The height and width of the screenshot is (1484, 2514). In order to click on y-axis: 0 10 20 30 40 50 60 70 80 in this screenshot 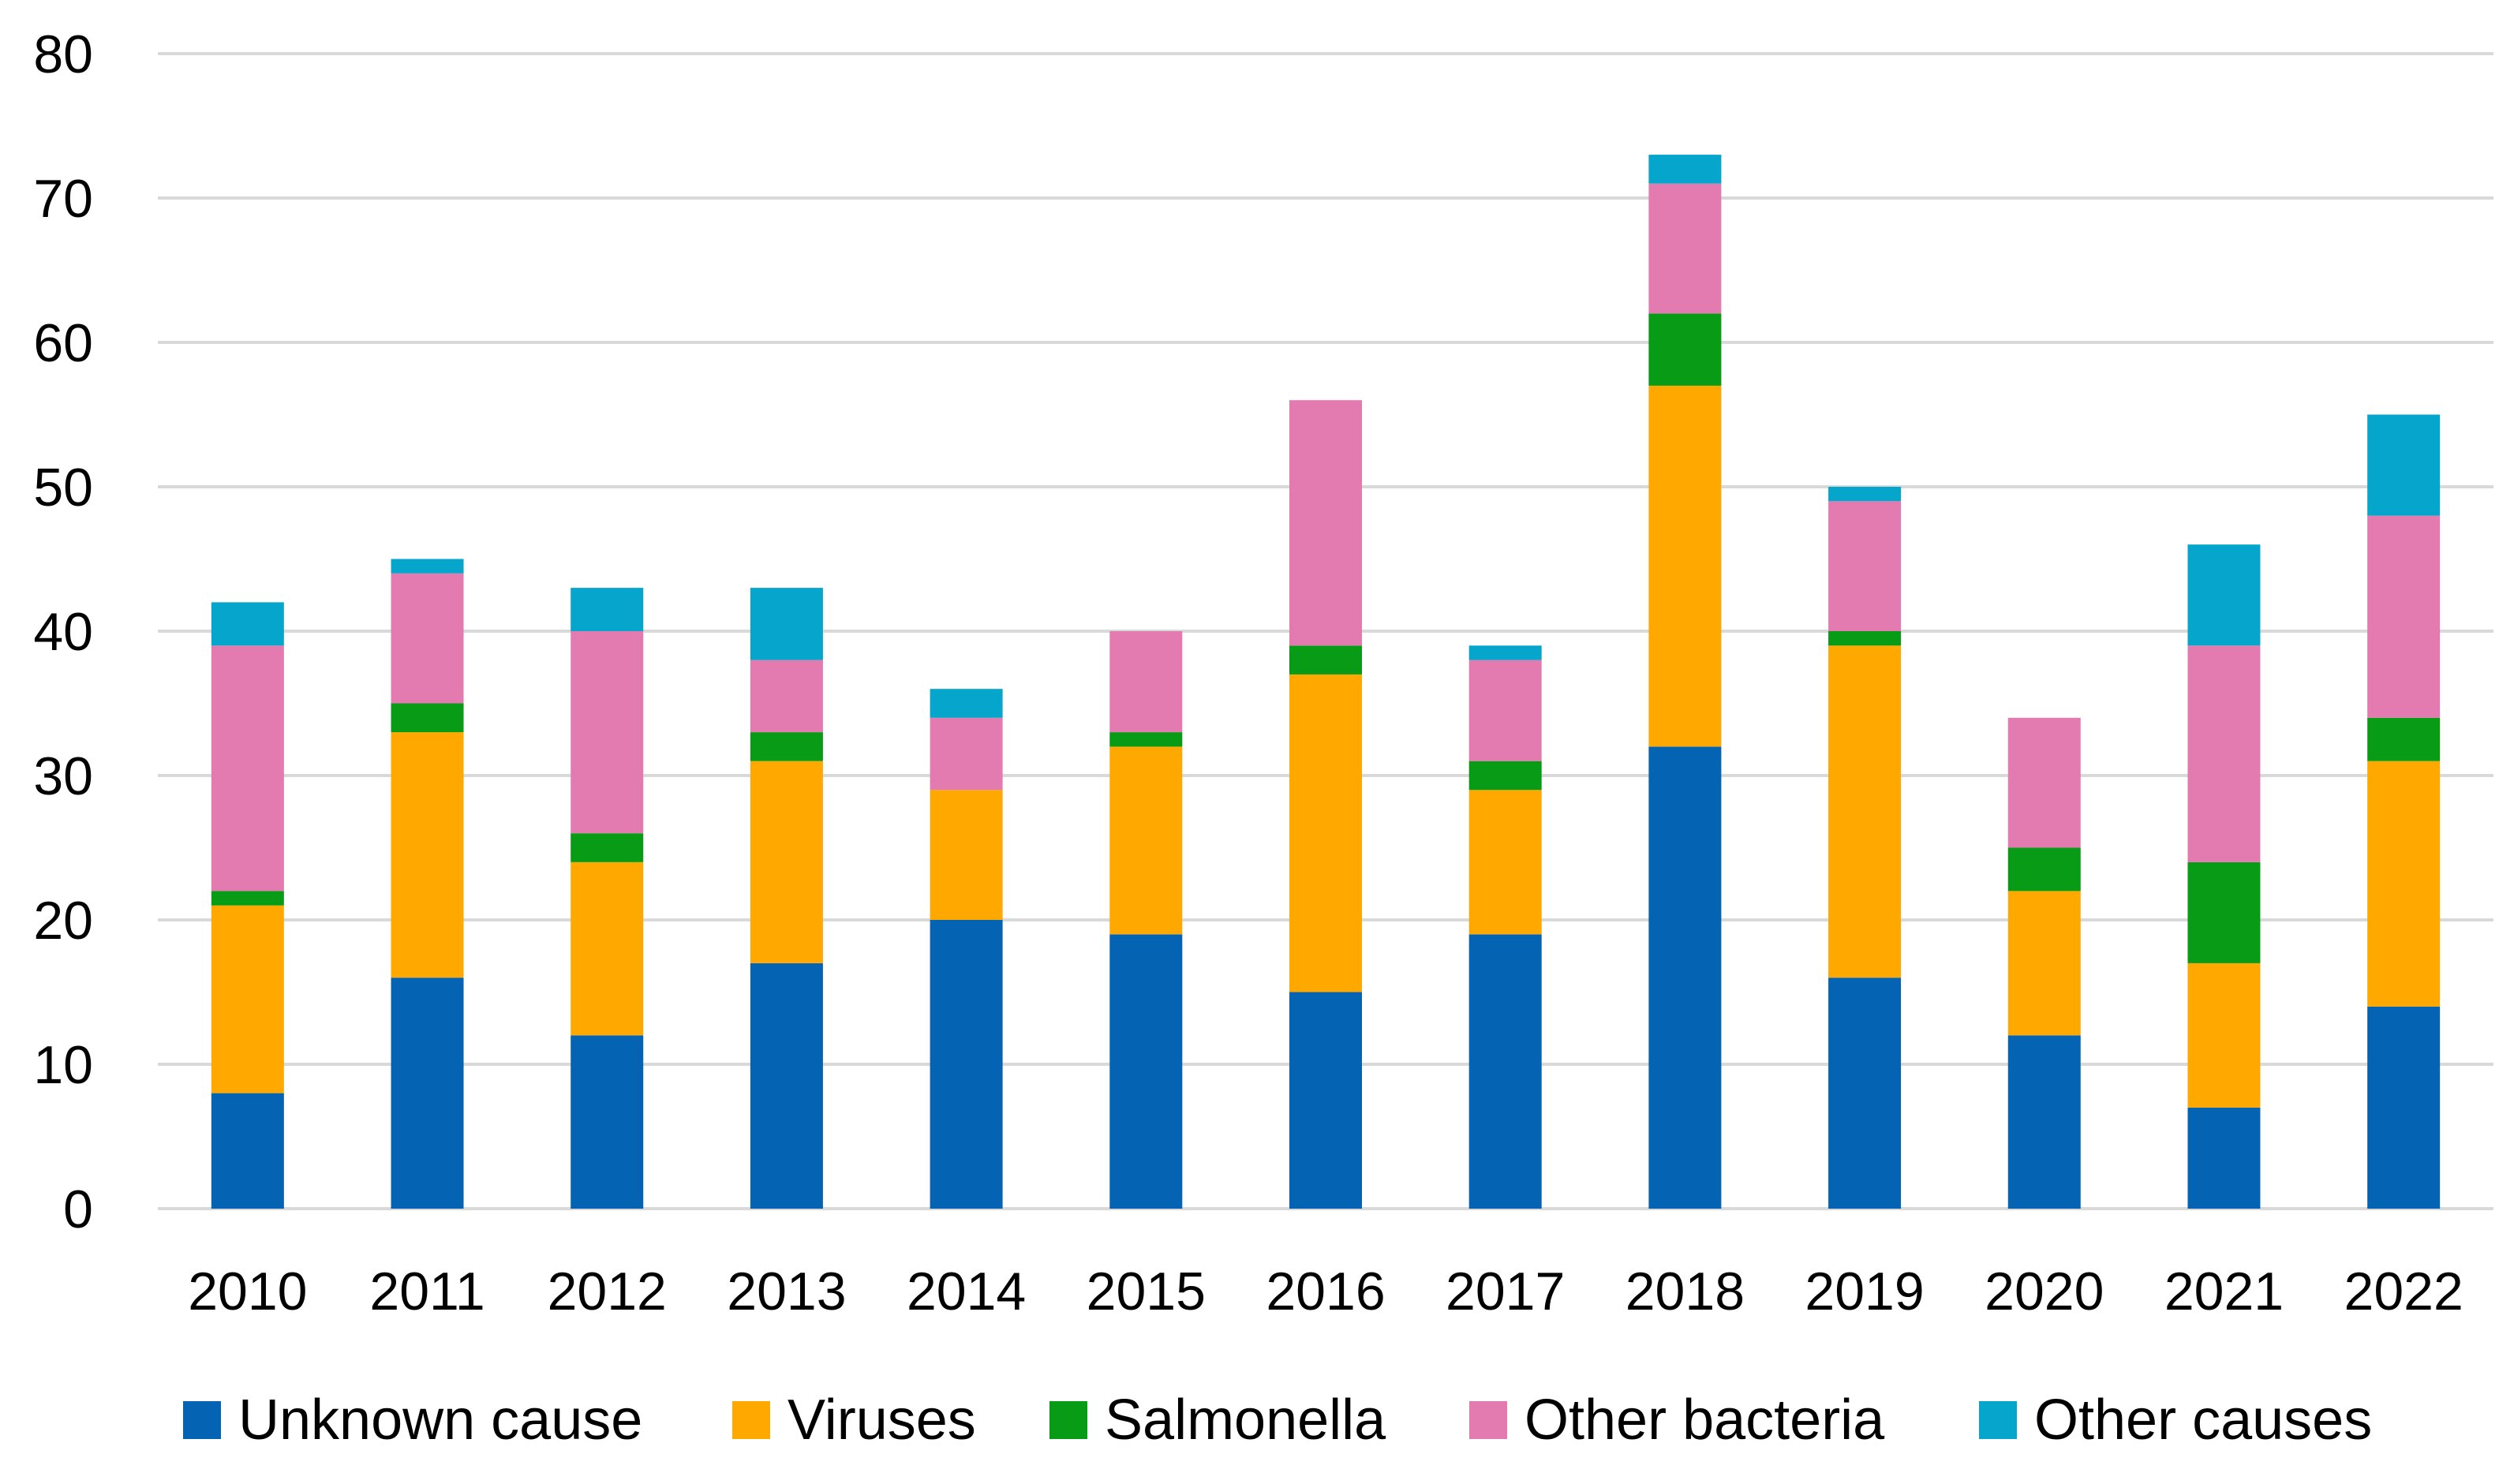, I will do `click(63, 631)`.